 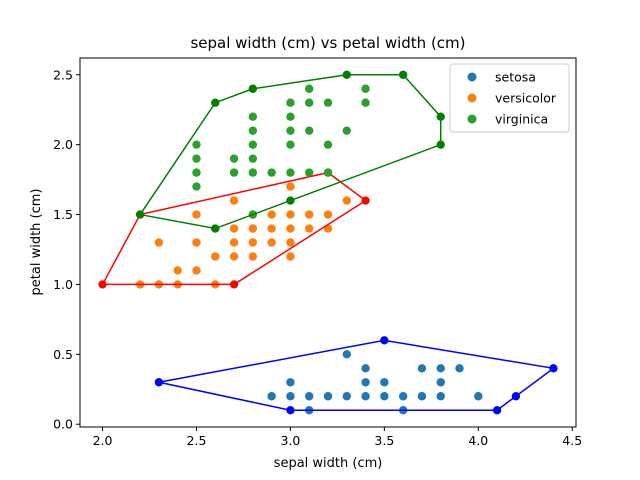 I want to click on x-tick-label: 2.5, so click(x=197, y=440).